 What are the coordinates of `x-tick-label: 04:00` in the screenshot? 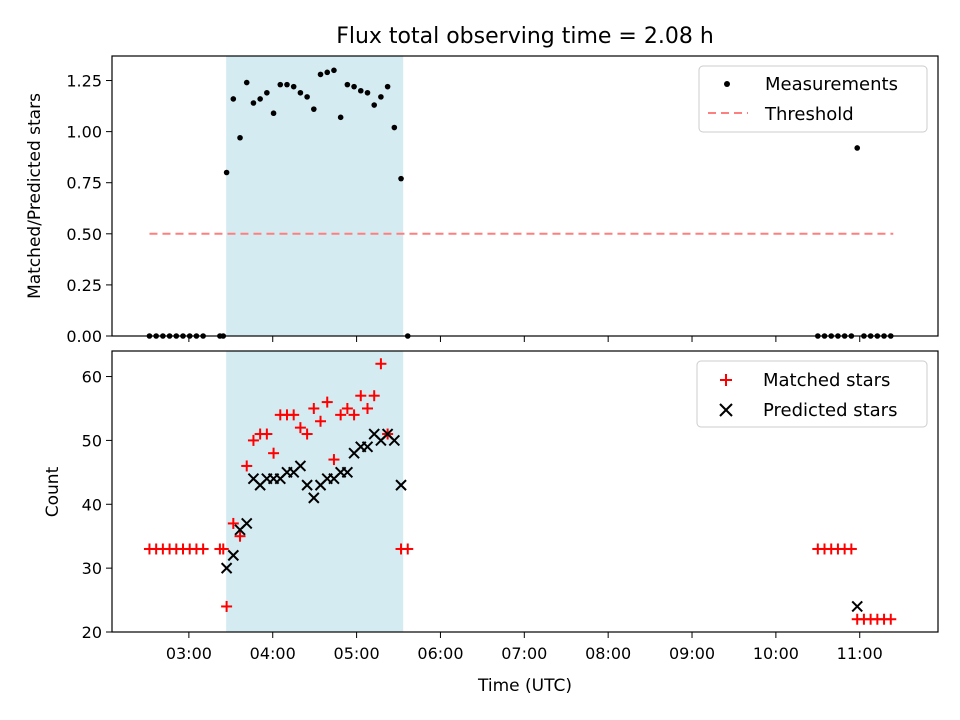 It's located at (273, 653).